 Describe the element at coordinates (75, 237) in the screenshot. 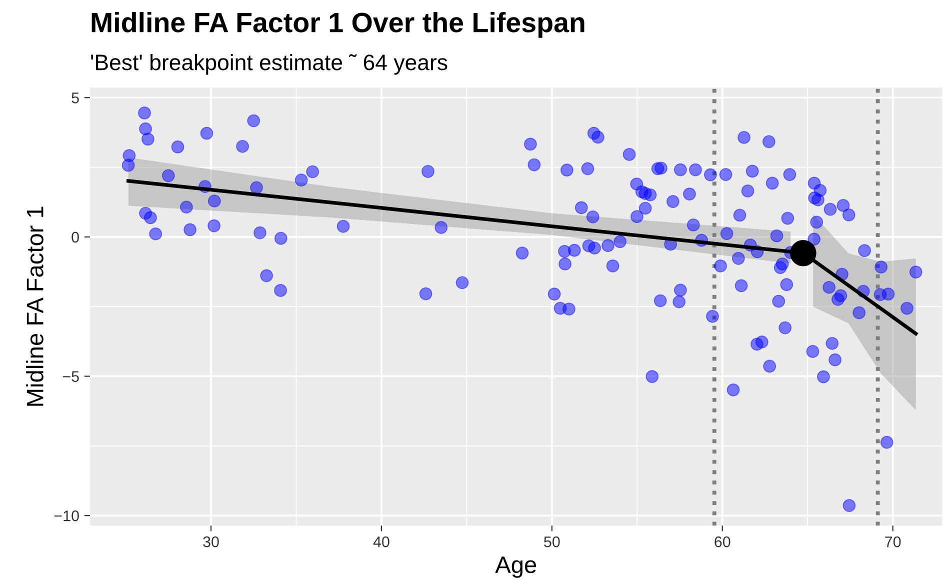

I see `y-tick-label: 0` at that location.